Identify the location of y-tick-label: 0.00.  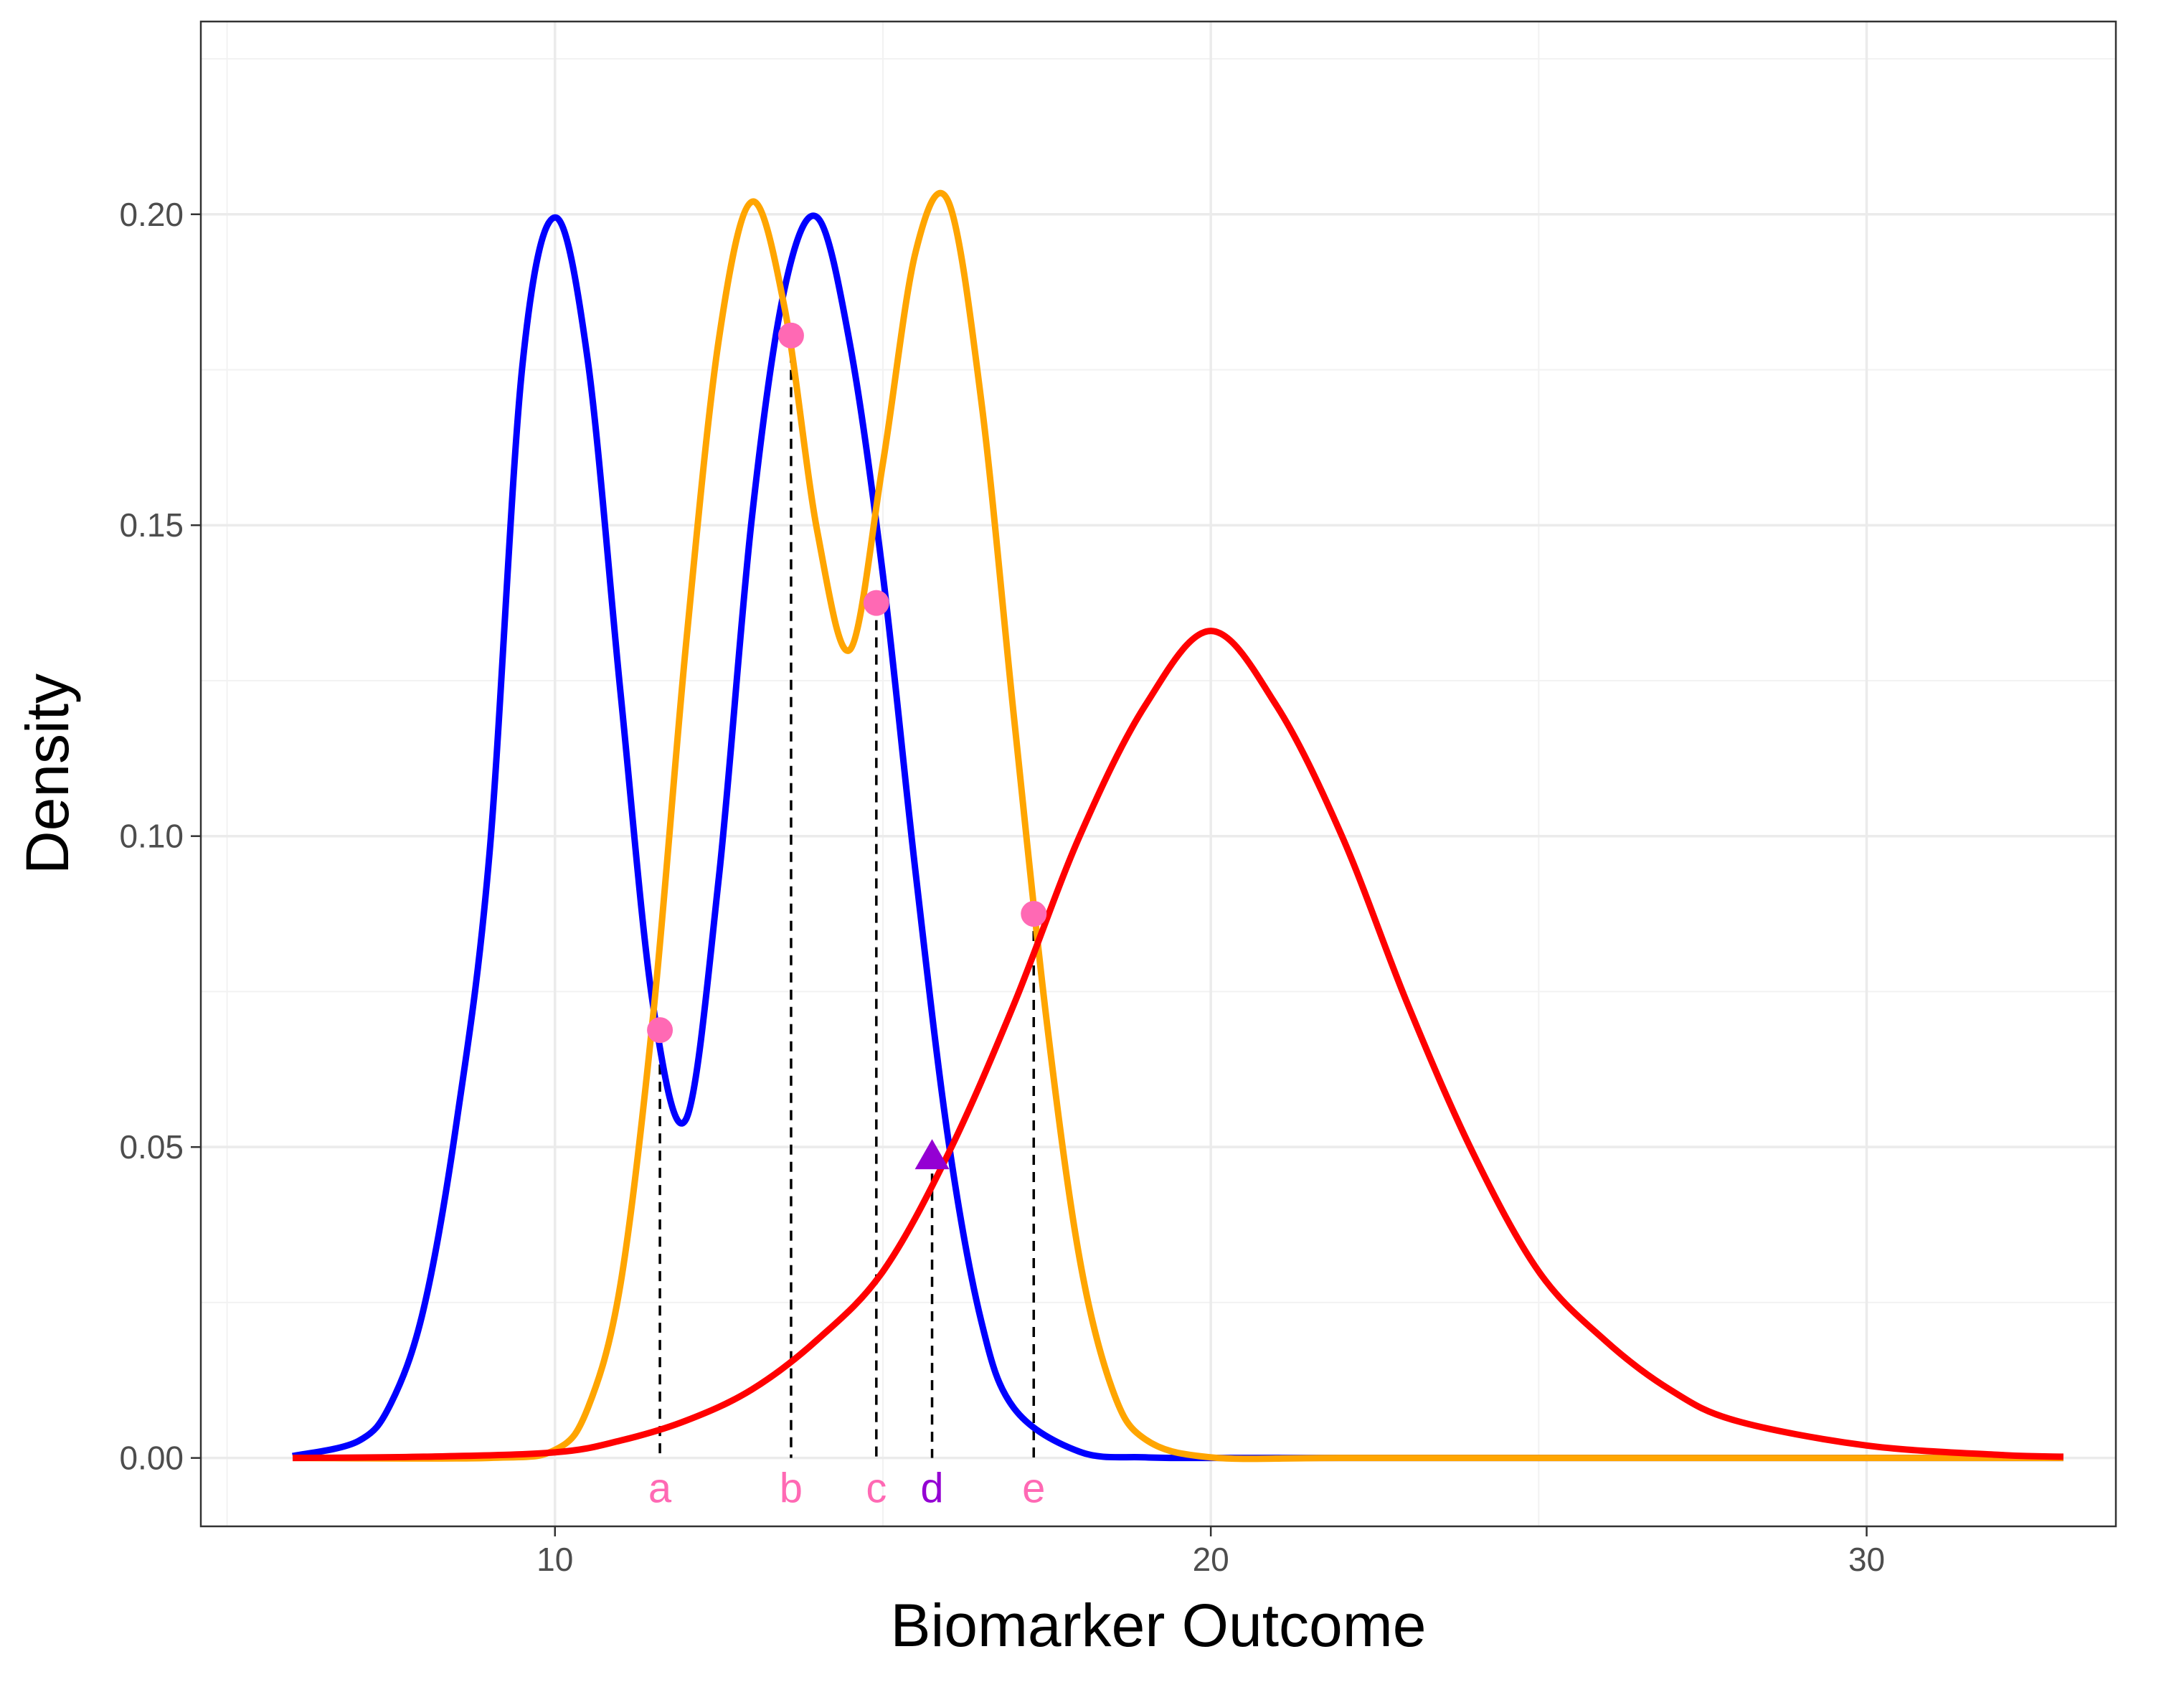
(151, 1458).